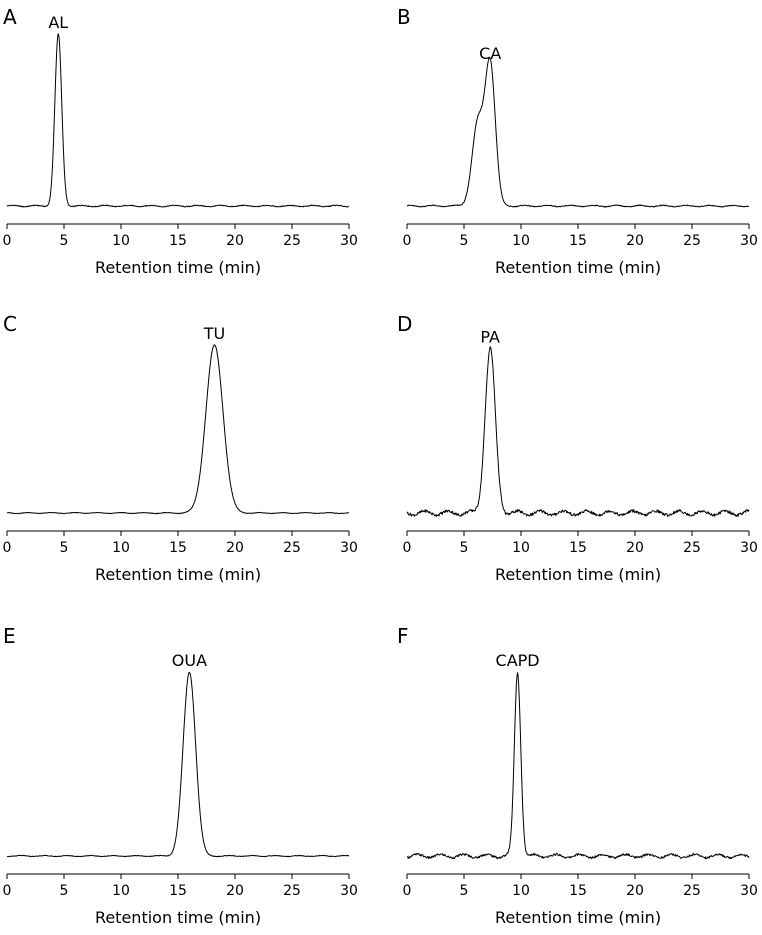 The width and height of the screenshot is (762, 935). Describe the element at coordinates (403, 636) in the screenshot. I see `panel-letter: F` at that location.